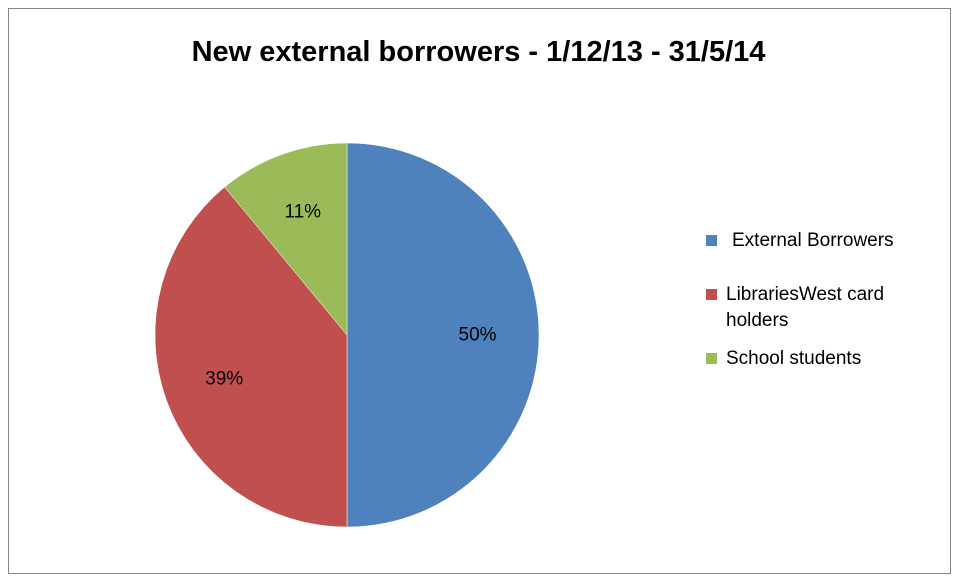  What do you see at coordinates (302, 212) in the screenshot?
I see `data-label-school-students: 11%` at bounding box center [302, 212].